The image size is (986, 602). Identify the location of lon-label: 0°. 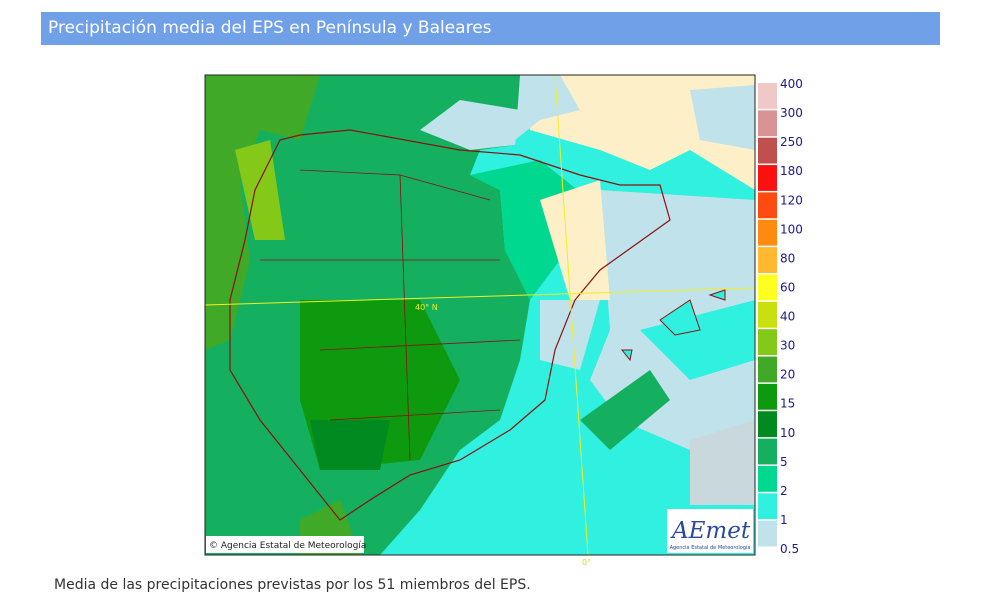
(586, 562).